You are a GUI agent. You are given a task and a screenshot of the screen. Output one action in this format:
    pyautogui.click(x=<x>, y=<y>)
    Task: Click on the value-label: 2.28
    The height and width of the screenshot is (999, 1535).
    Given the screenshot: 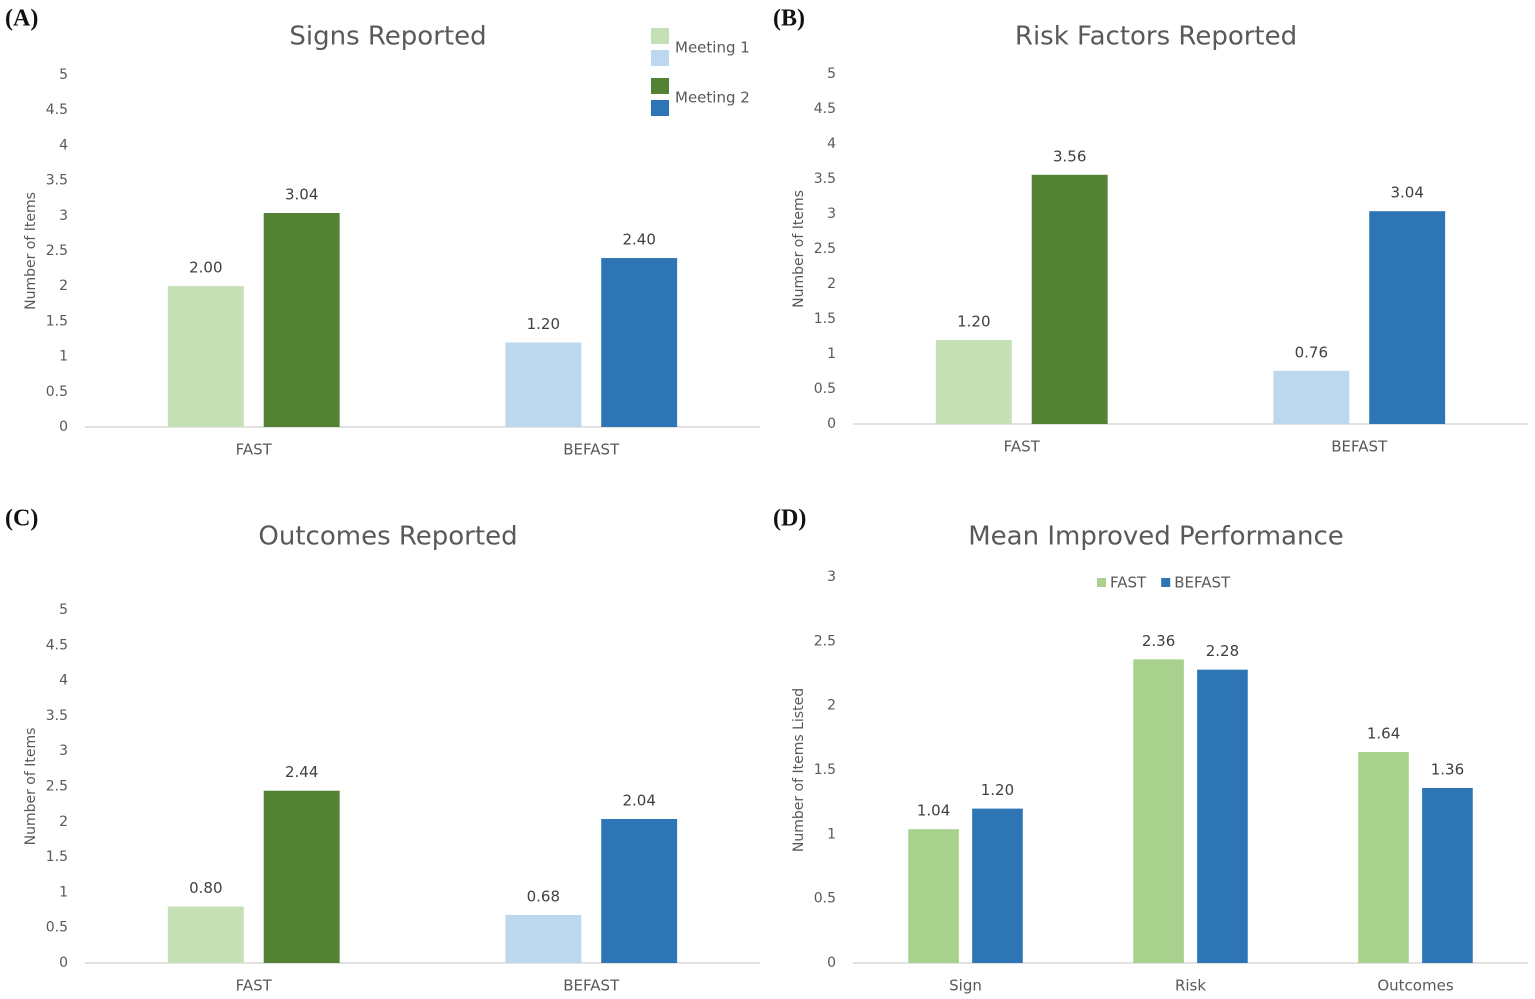 What is the action you would take?
    pyautogui.click(x=1222, y=651)
    